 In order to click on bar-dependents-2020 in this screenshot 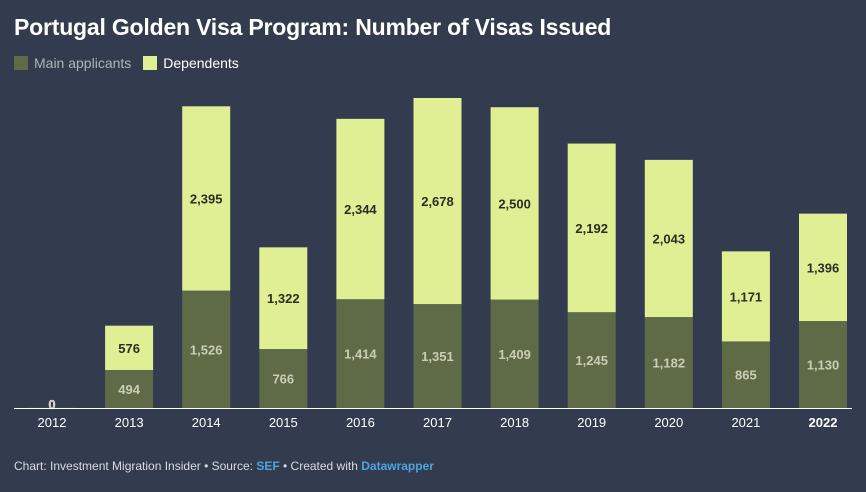, I will do `click(668, 238)`.